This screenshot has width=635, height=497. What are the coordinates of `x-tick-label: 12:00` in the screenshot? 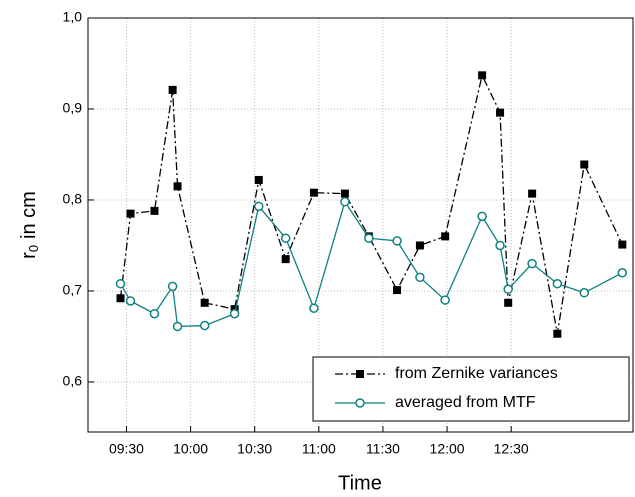 It's located at (447, 449).